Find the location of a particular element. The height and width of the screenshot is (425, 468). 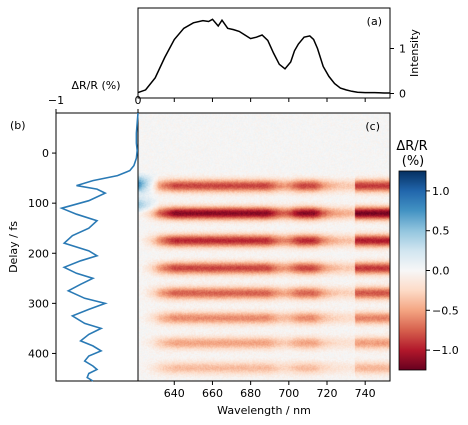

x-axis-label: Wavelength / nm is located at coordinates (264, 410).